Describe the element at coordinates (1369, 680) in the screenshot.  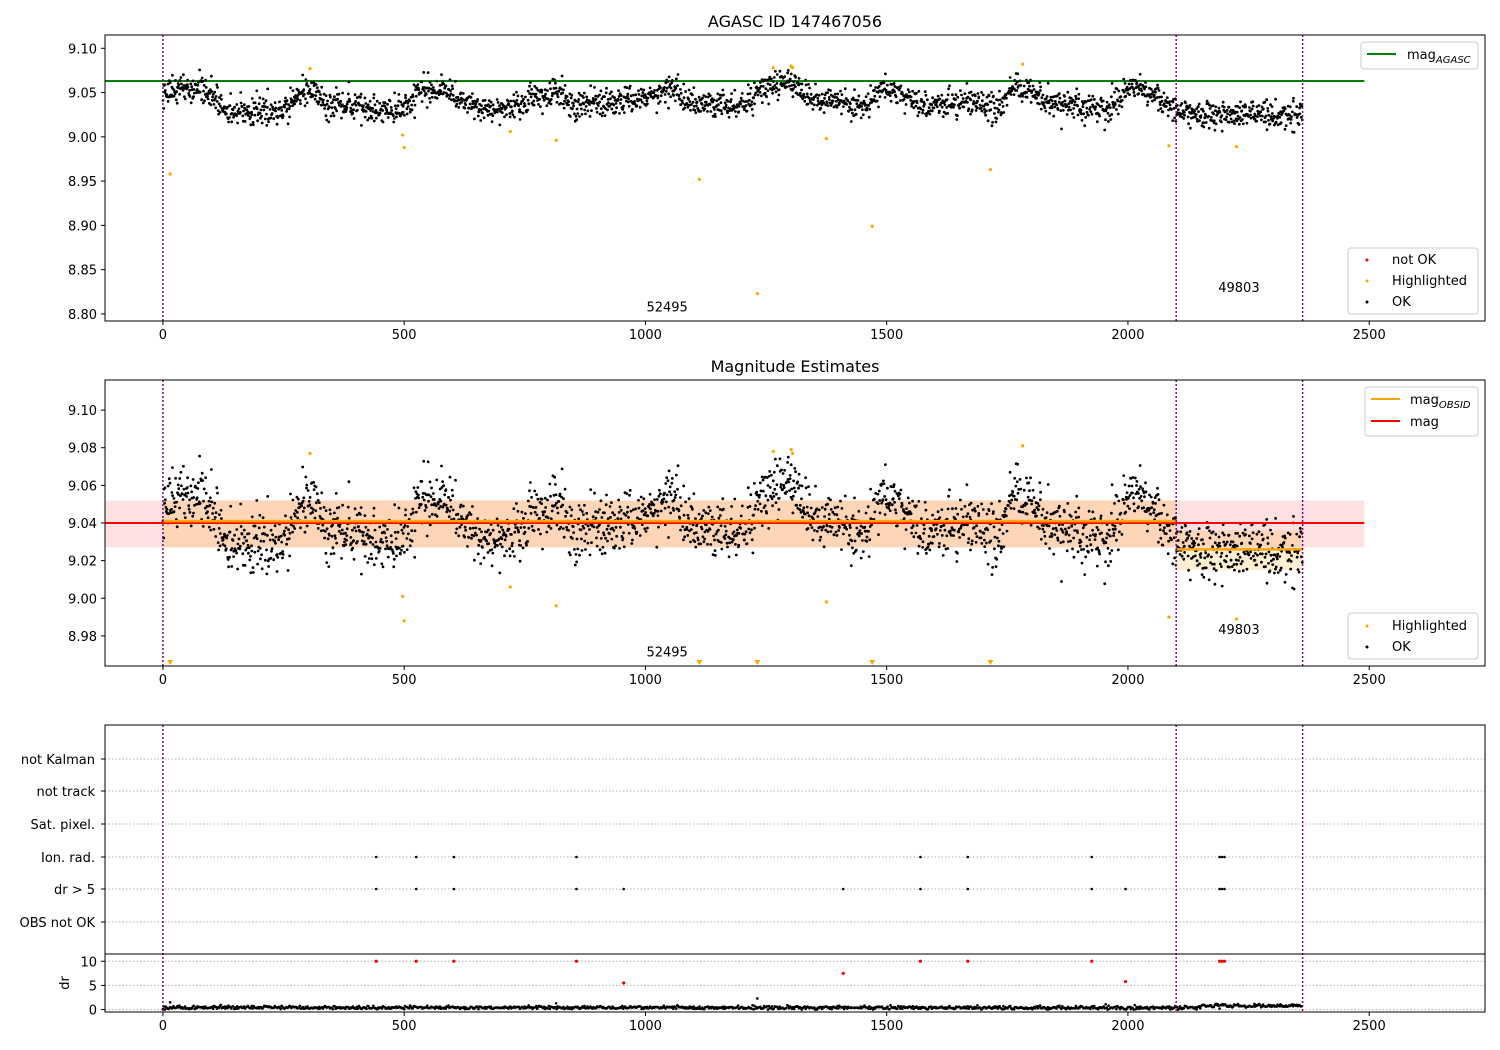
I see `x-tick-label: 2500` at that location.